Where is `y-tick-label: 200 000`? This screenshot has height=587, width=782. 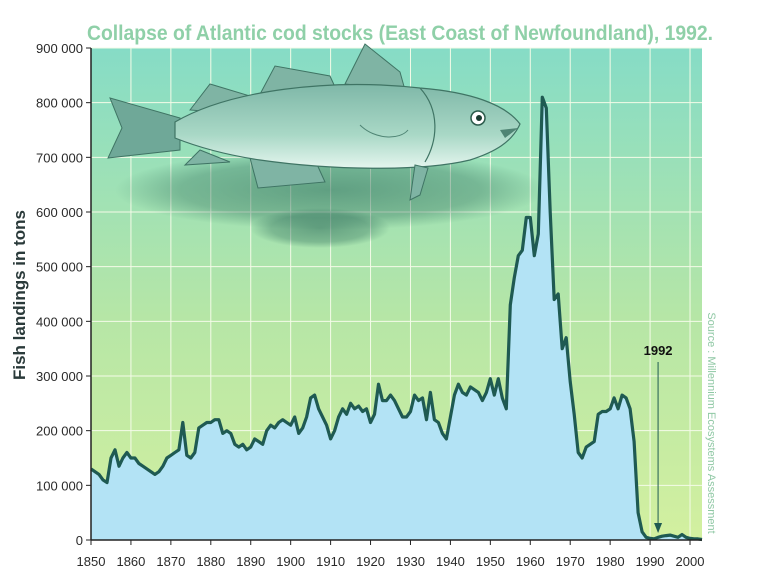 y-tick-label: 200 000 is located at coordinates (59, 431).